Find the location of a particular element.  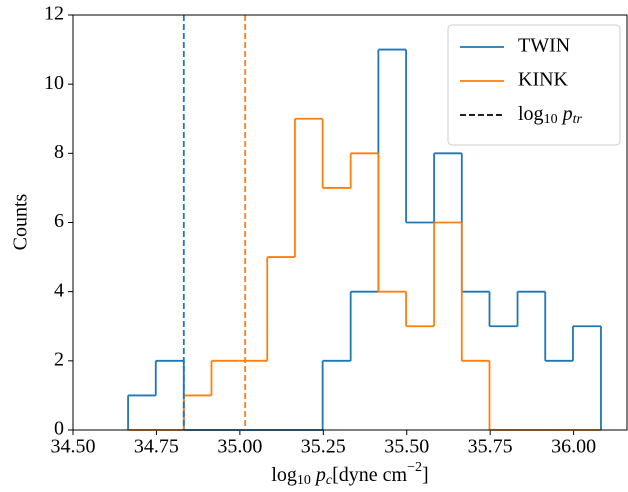

legend-label: log10 ptr is located at coordinates (550, 115).